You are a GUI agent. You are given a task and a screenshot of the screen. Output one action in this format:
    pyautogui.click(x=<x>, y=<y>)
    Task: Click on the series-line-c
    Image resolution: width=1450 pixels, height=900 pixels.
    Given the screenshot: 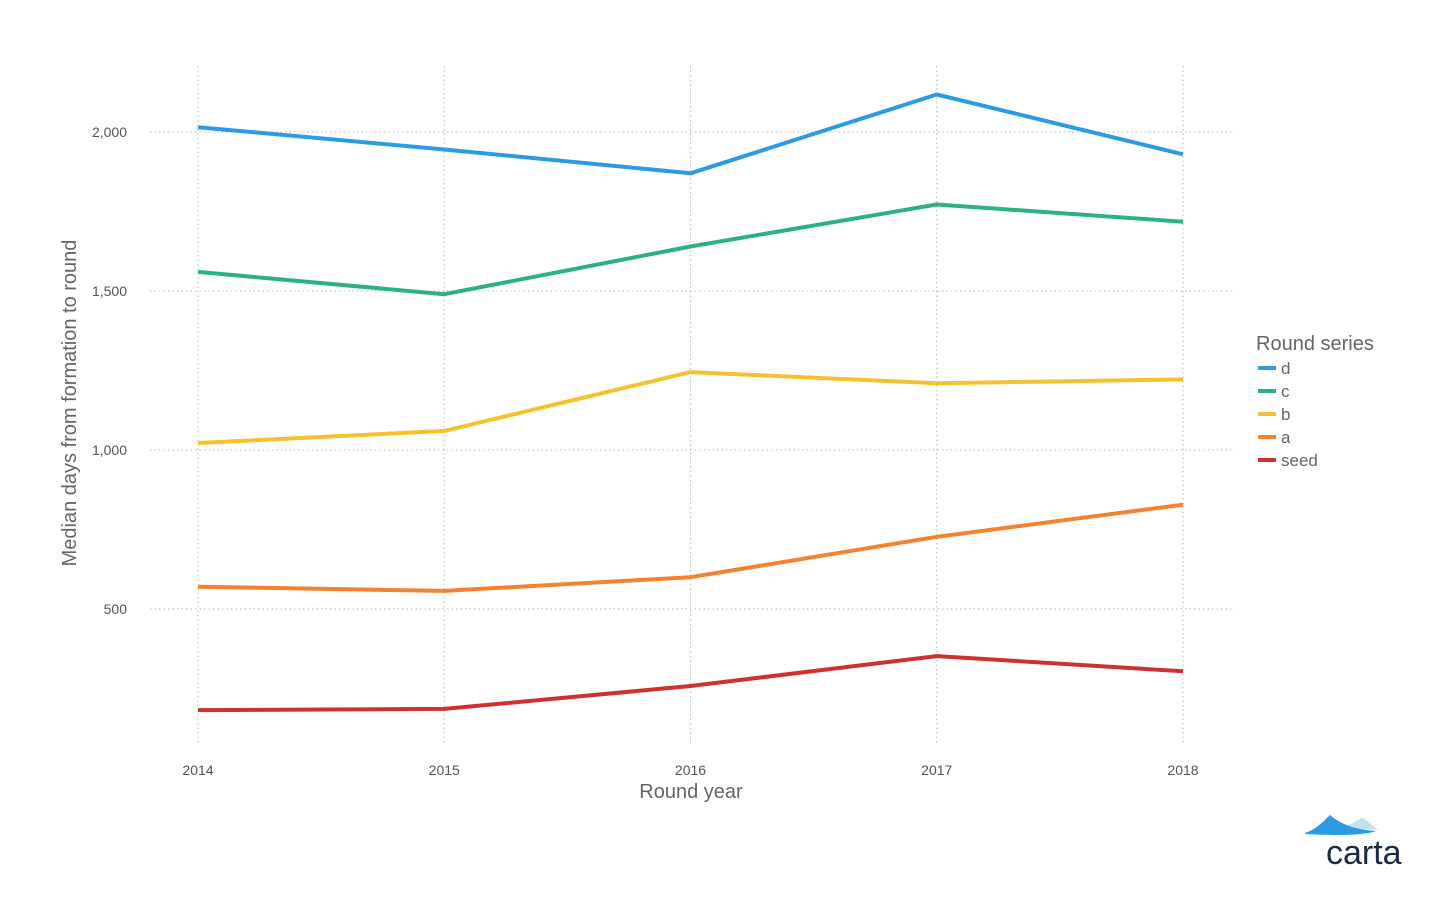 What is the action you would take?
    pyautogui.click(x=690, y=249)
    